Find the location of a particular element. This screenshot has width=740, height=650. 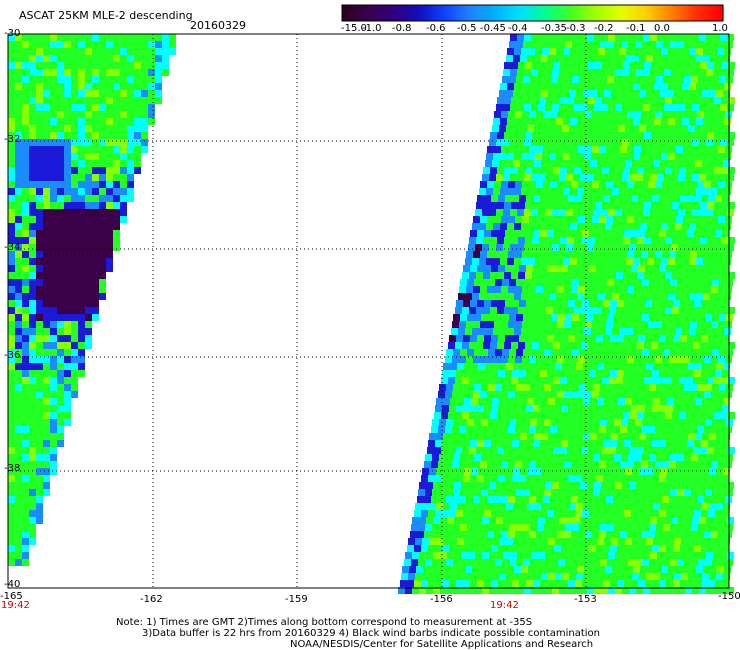

product-title: ASCAT 25KM MLE-2 descending is located at coordinates (106, 15).